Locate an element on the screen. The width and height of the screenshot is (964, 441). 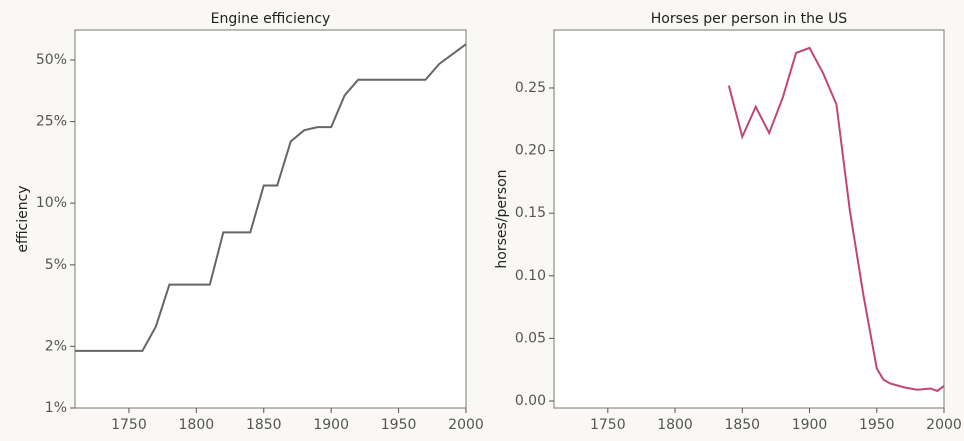
y-tick-label: 5% is located at coordinates (56, 265).